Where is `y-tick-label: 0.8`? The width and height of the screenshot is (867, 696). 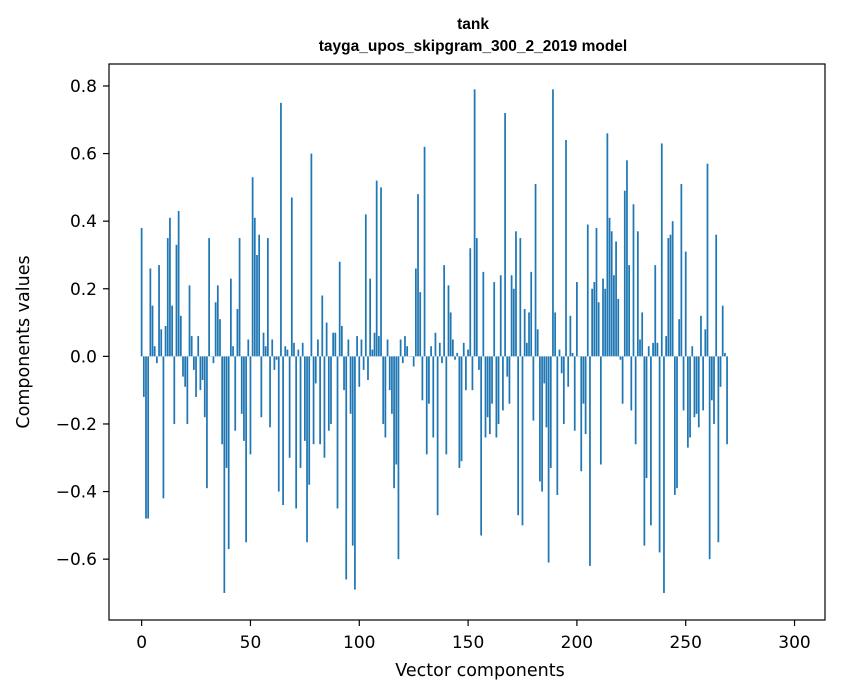 y-tick-label: 0.8 is located at coordinates (83, 87).